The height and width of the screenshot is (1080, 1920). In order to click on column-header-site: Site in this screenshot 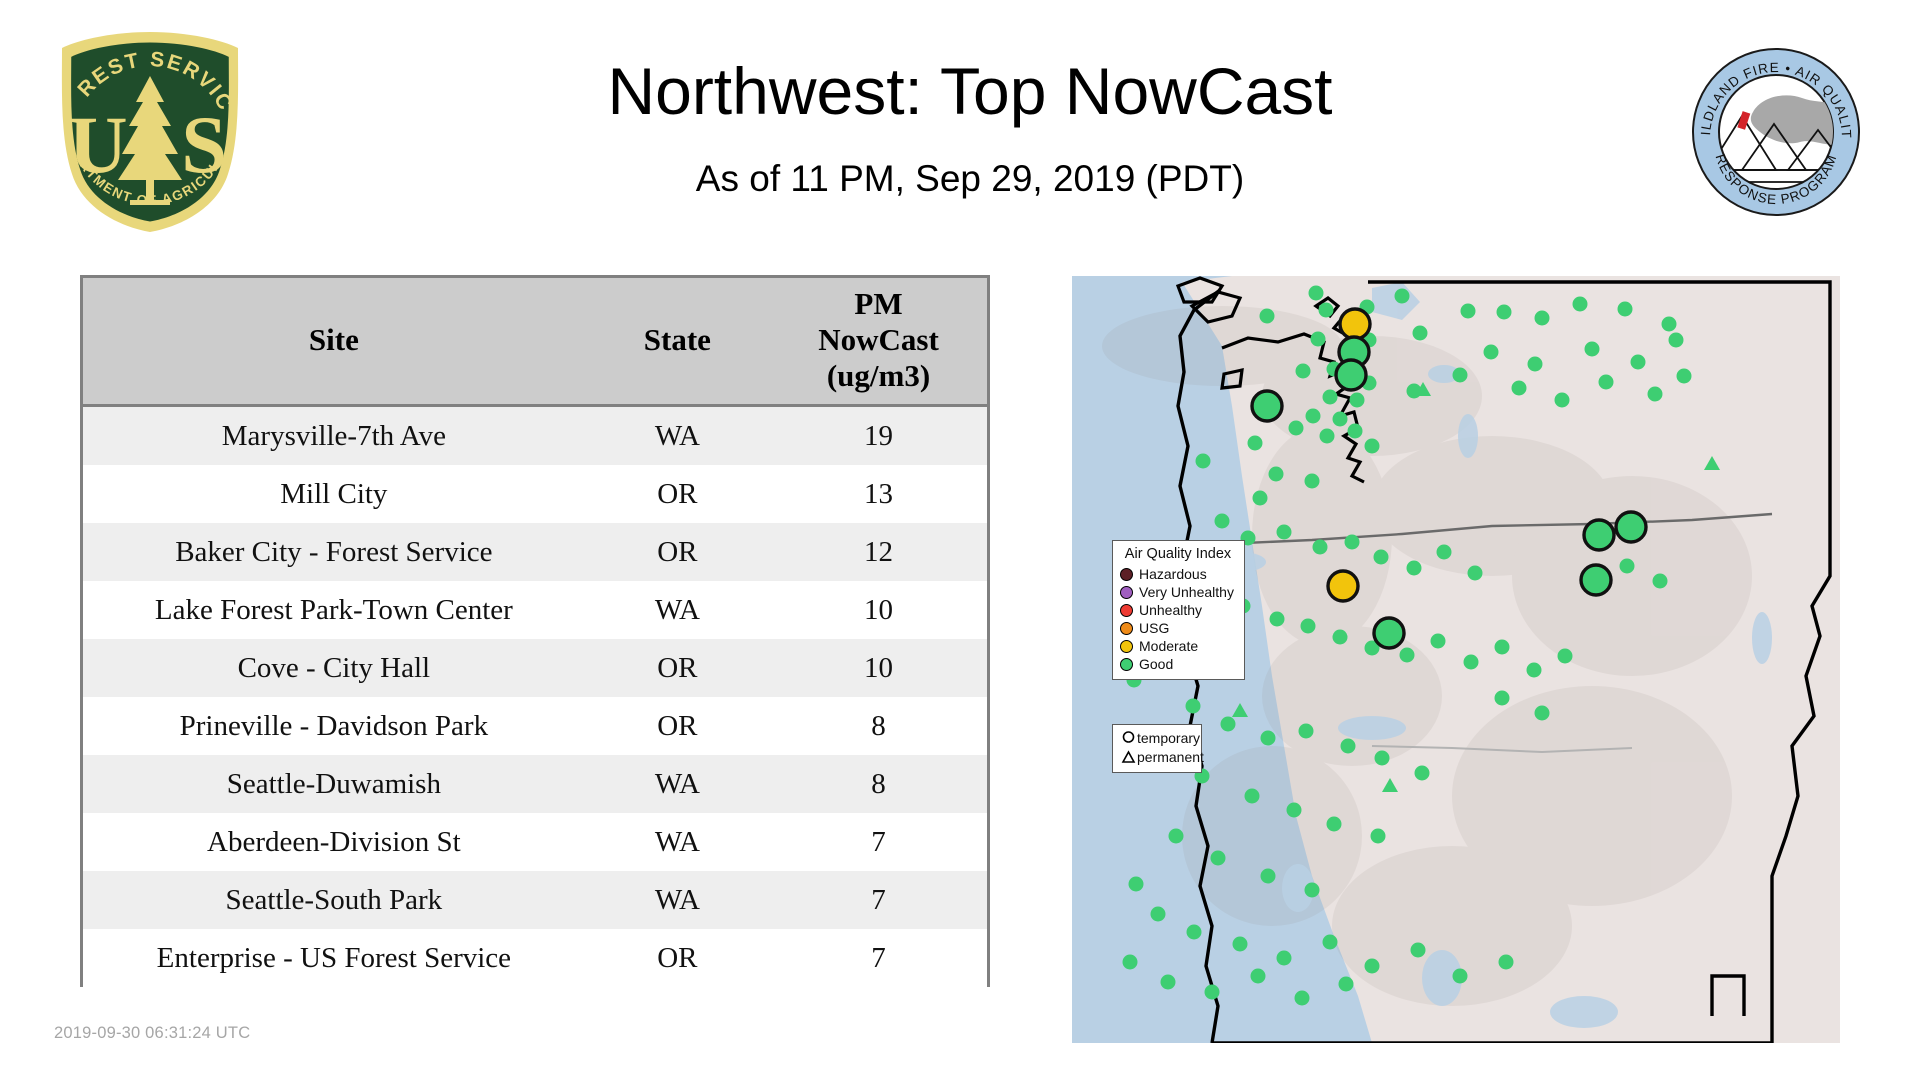, I will do `click(334, 342)`.